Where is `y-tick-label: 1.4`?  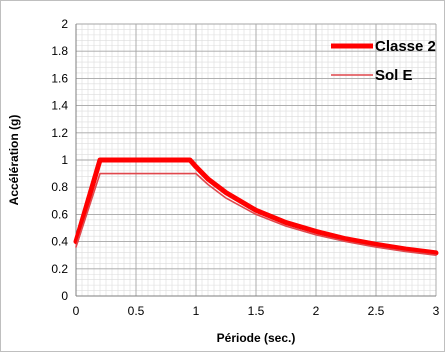 y-tick-label: 1.4 is located at coordinates (59, 106).